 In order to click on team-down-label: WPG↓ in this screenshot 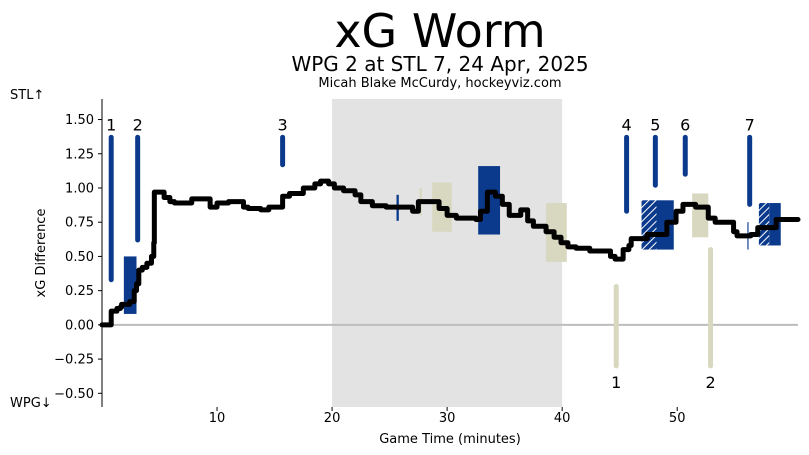, I will do `click(31, 403)`.